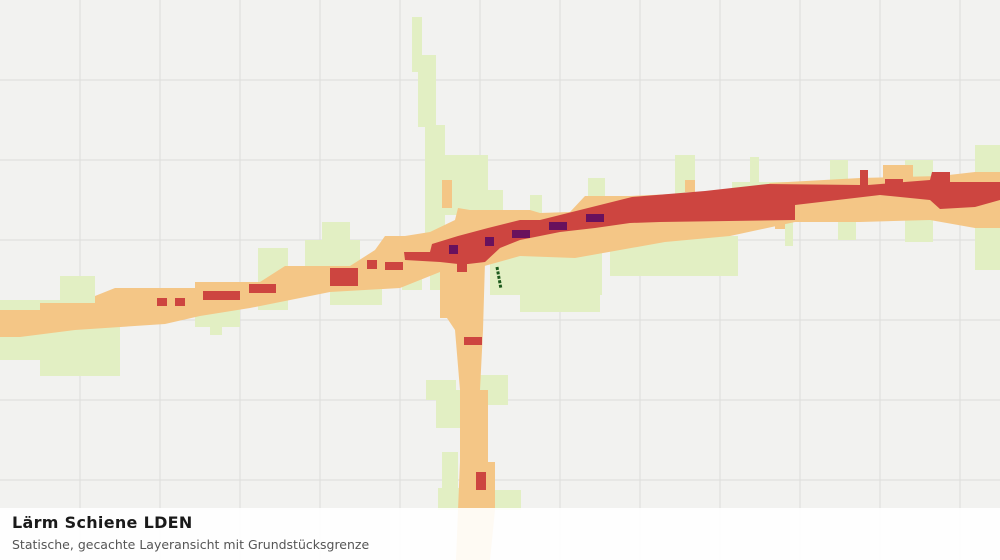 The width and height of the screenshot is (1000, 560). I want to click on noise-zone-very-high, so click(526, 234).